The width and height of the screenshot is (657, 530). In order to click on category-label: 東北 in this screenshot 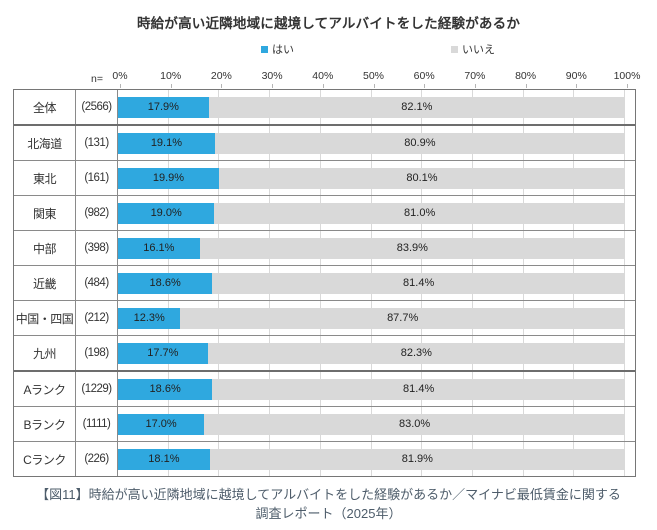, I will do `click(45, 178)`.